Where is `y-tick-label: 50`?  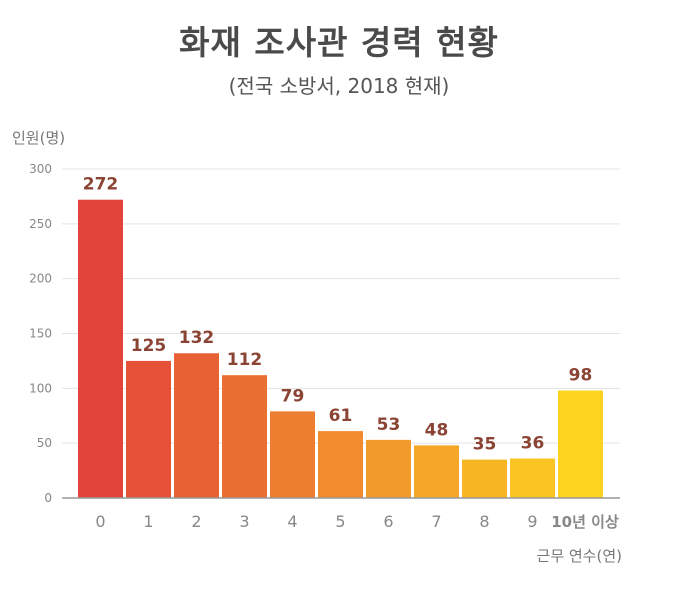 y-tick-label: 50 is located at coordinates (44, 443).